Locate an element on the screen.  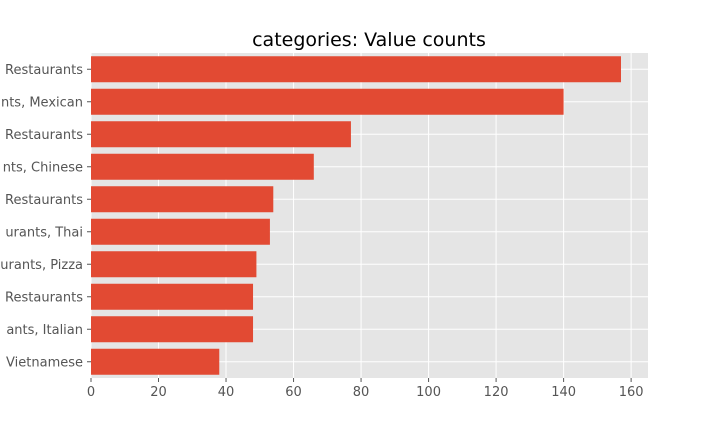
y-tick-label: nts, Mexican is located at coordinates (42, 102).